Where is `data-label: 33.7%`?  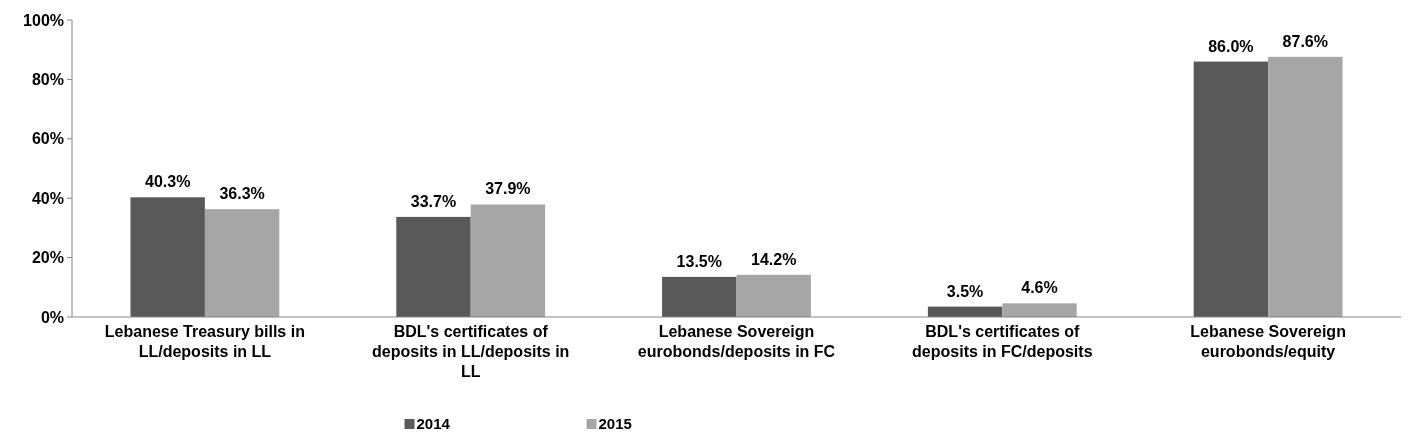
data-label: 33.7% is located at coordinates (433, 201).